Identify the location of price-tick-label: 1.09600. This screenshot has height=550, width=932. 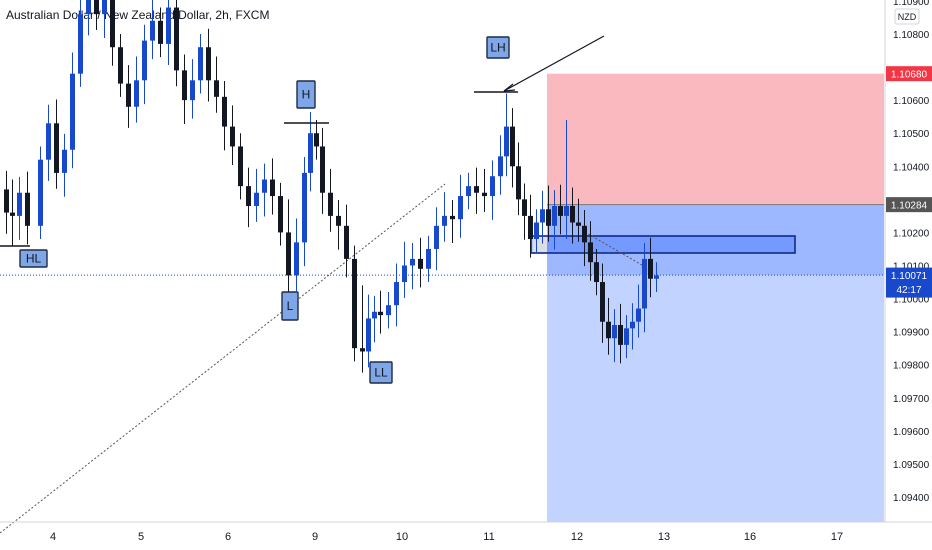
(911, 432).